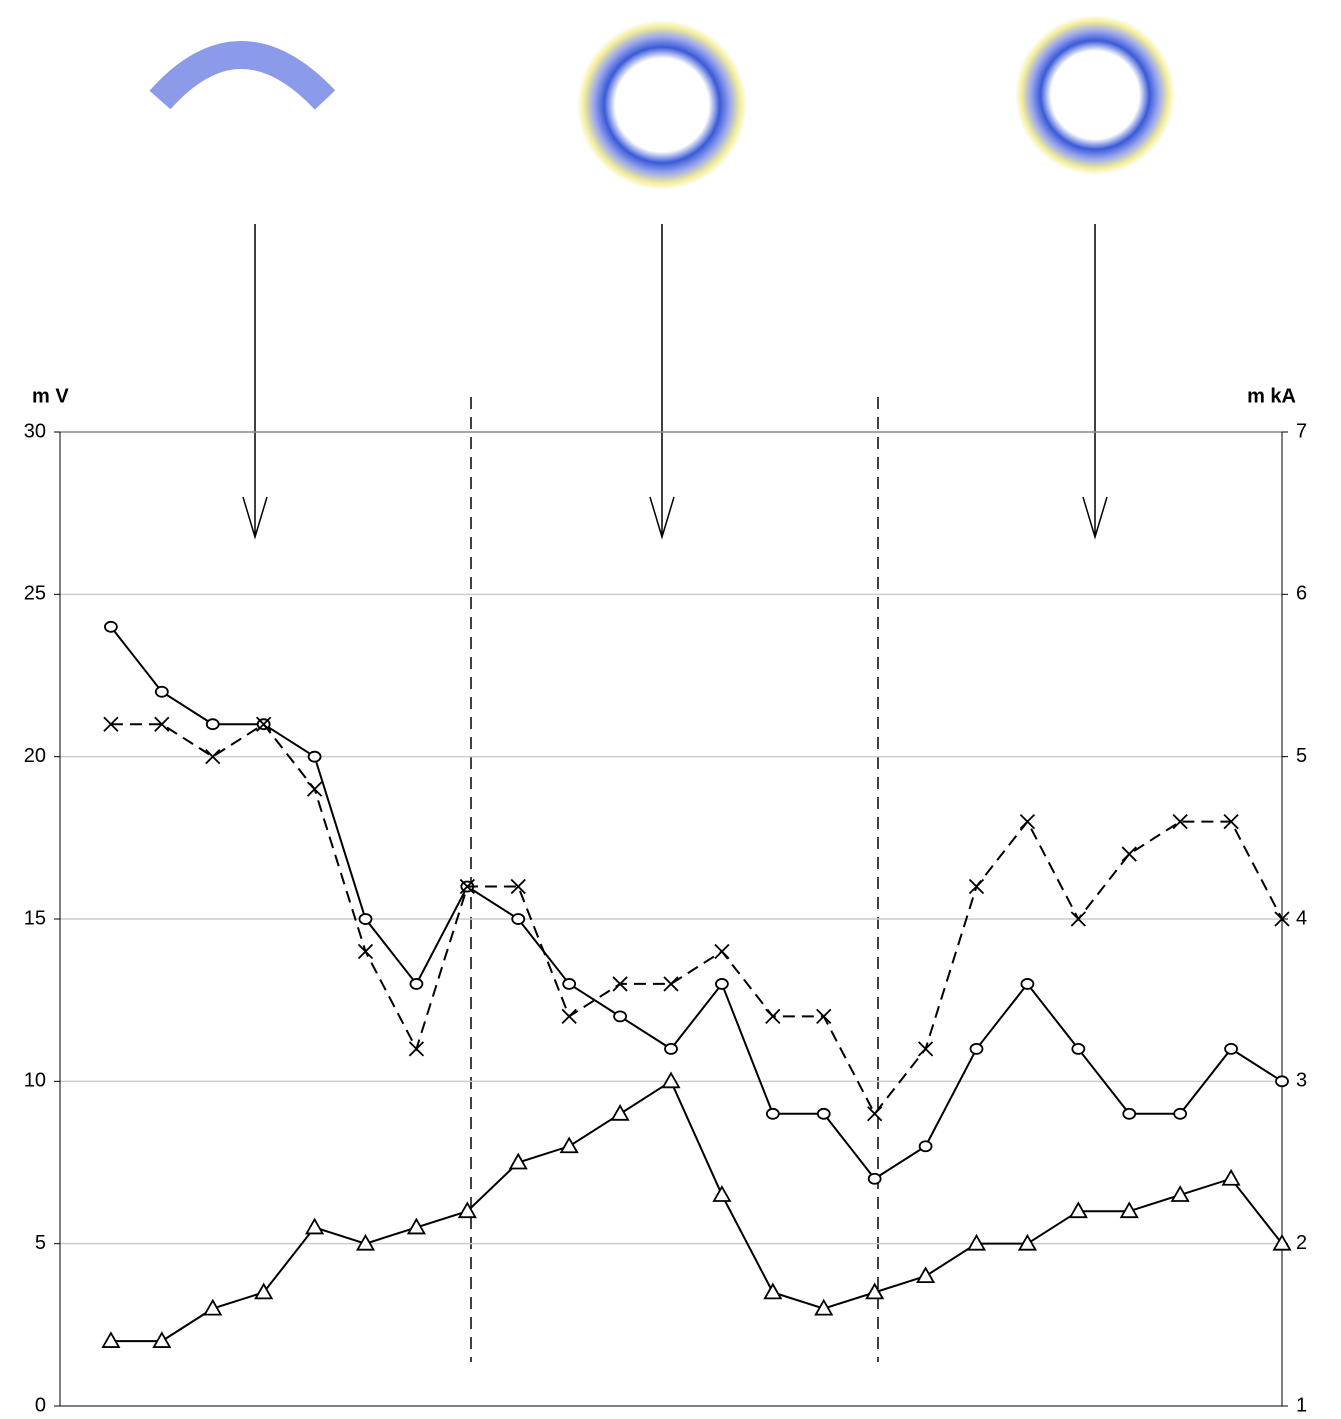 This screenshot has height=1419, width=1341. What do you see at coordinates (1301, 594) in the screenshot?
I see `y2-tick-label: 6` at bounding box center [1301, 594].